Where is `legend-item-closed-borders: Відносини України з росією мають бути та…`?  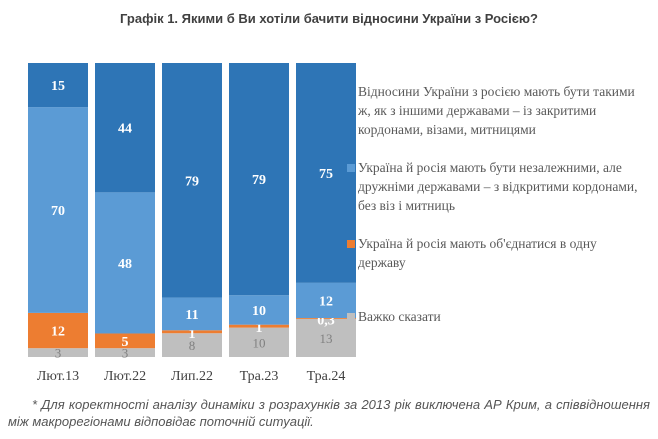
legend-item-closed-borders: Відносини України з росією мають бути та… is located at coordinates (497, 110).